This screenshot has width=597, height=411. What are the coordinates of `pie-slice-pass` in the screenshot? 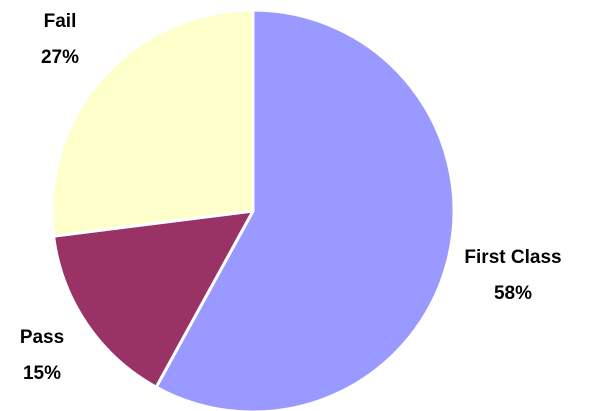 It's located at (153, 299).